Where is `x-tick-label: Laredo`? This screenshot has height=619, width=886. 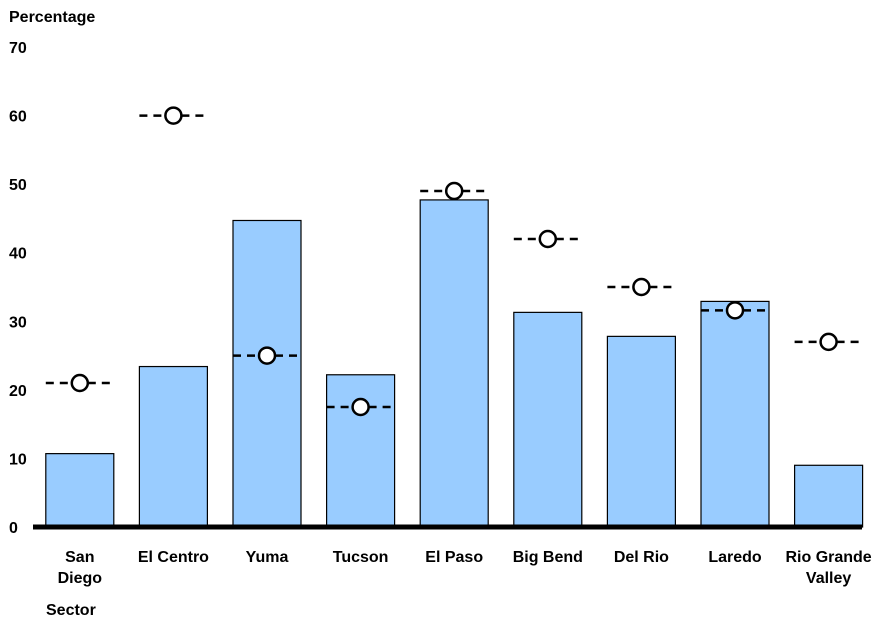 x-tick-label: Laredo is located at coordinates (735, 557).